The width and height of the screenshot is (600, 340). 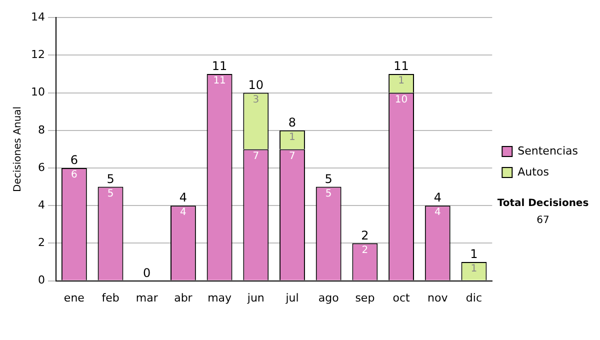 I want to click on x-tick-label: may, so click(x=220, y=297).